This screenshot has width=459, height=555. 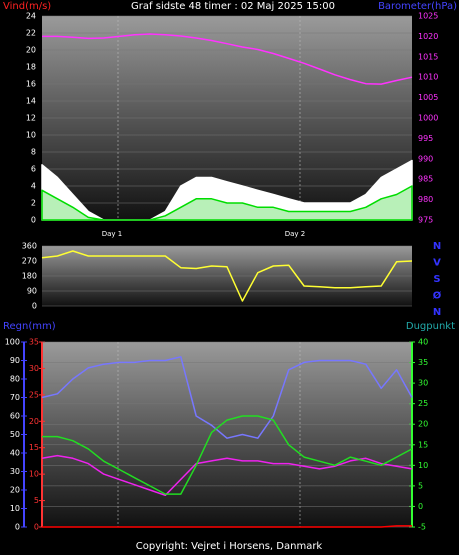 I want to click on tick-label: 80, so click(x=15, y=379).